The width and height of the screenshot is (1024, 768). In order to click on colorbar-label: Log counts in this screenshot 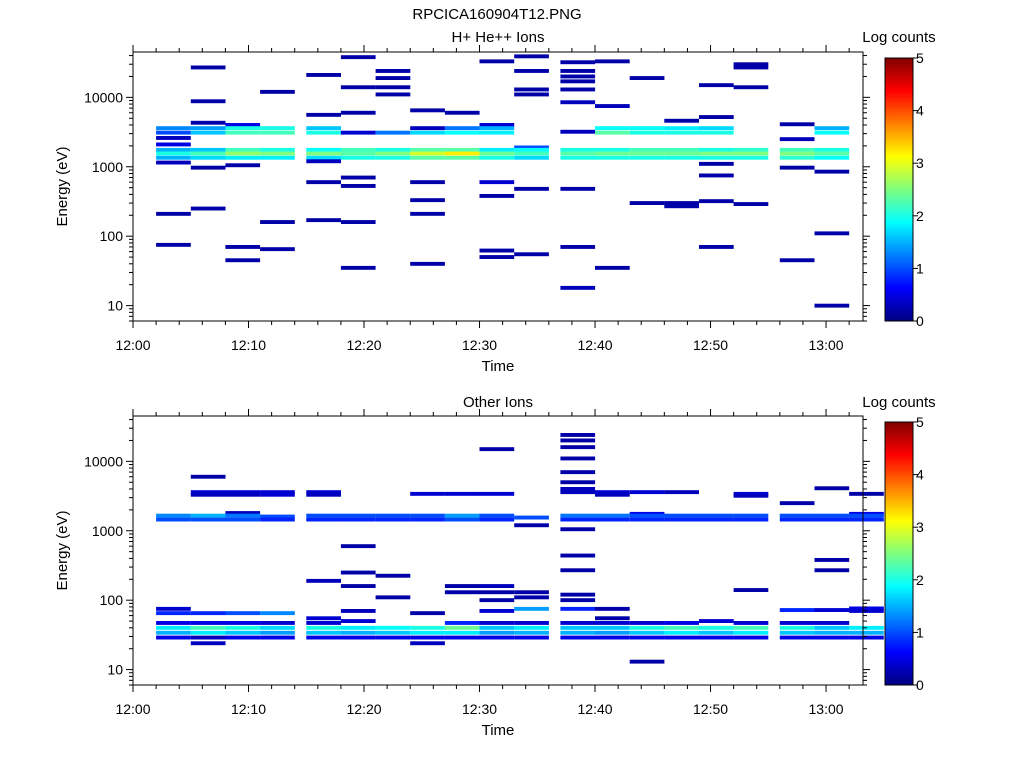, I will do `click(898, 402)`.